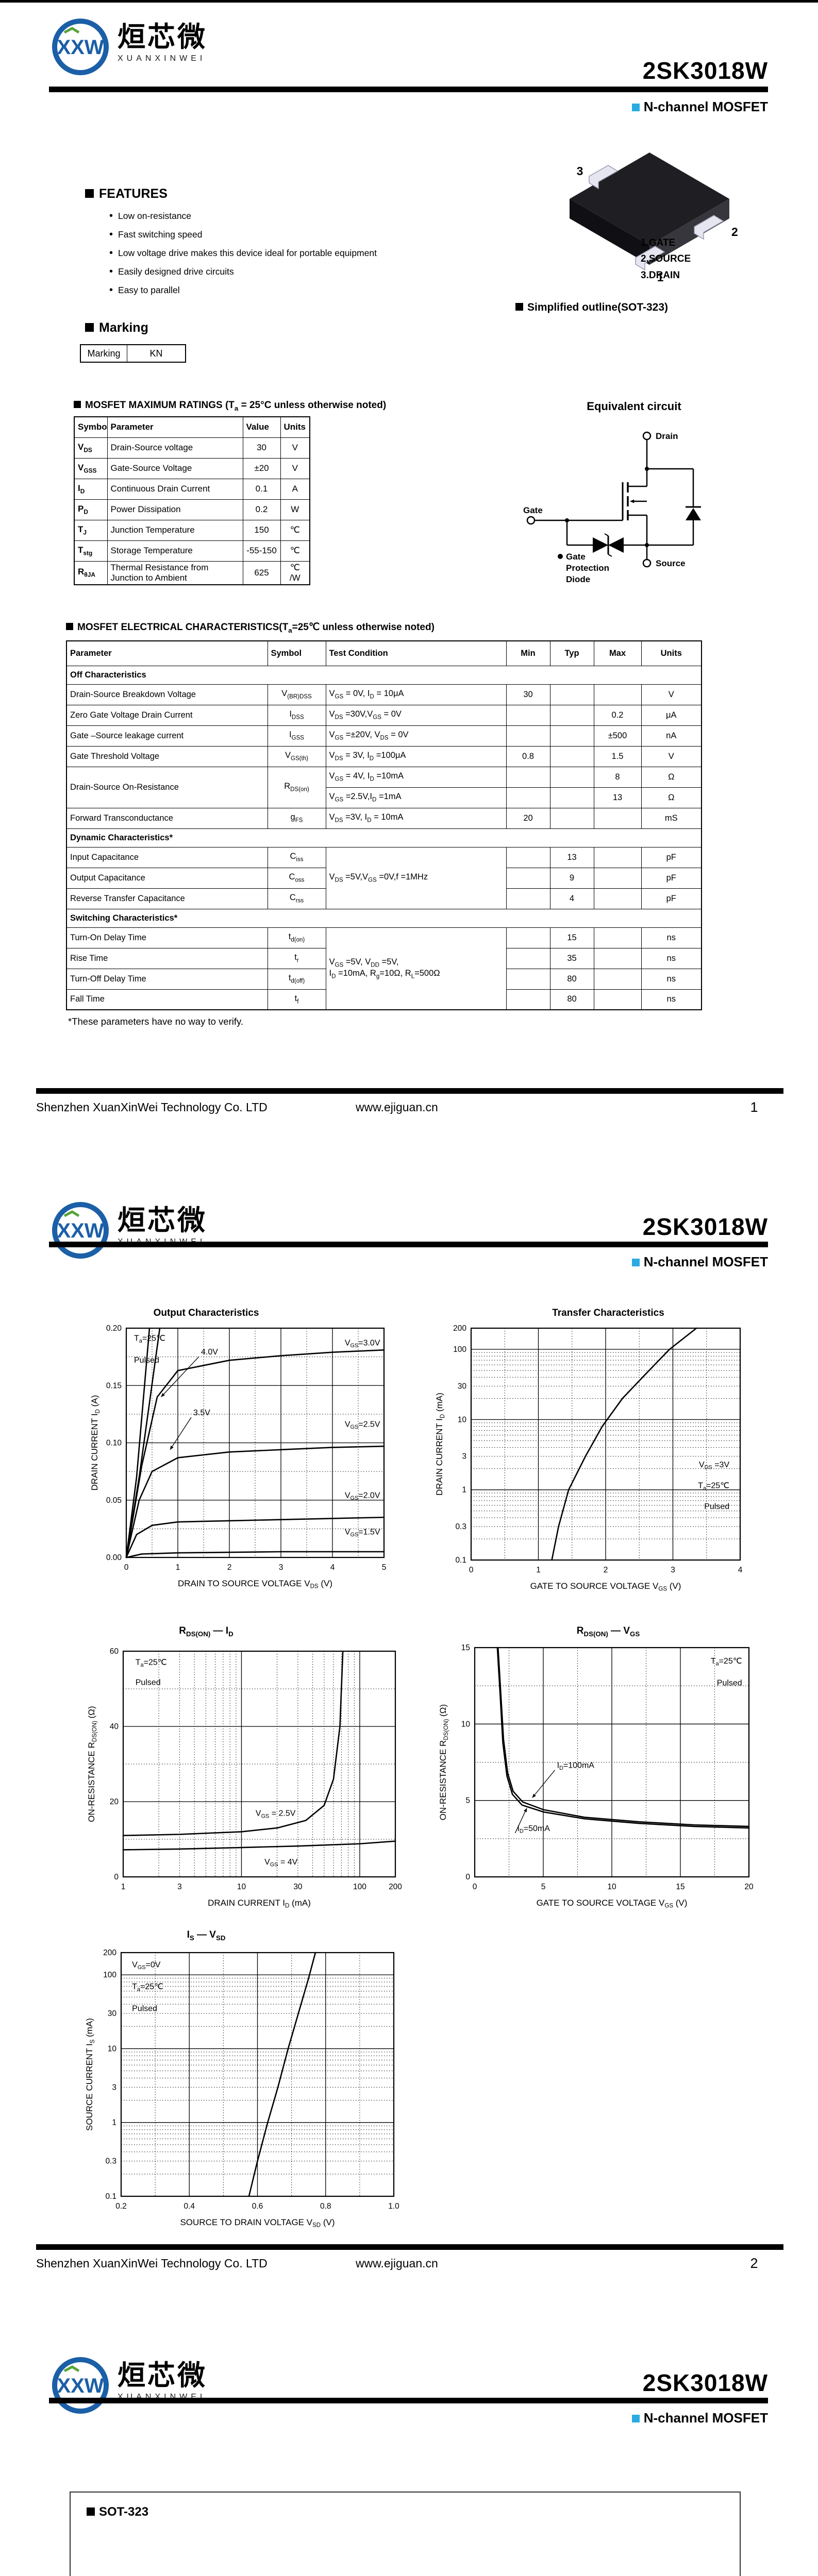 This screenshot has width=818, height=2576. Describe the element at coordinates (528, 818) in the screenshot. I see `cell-min: 20` at that location.